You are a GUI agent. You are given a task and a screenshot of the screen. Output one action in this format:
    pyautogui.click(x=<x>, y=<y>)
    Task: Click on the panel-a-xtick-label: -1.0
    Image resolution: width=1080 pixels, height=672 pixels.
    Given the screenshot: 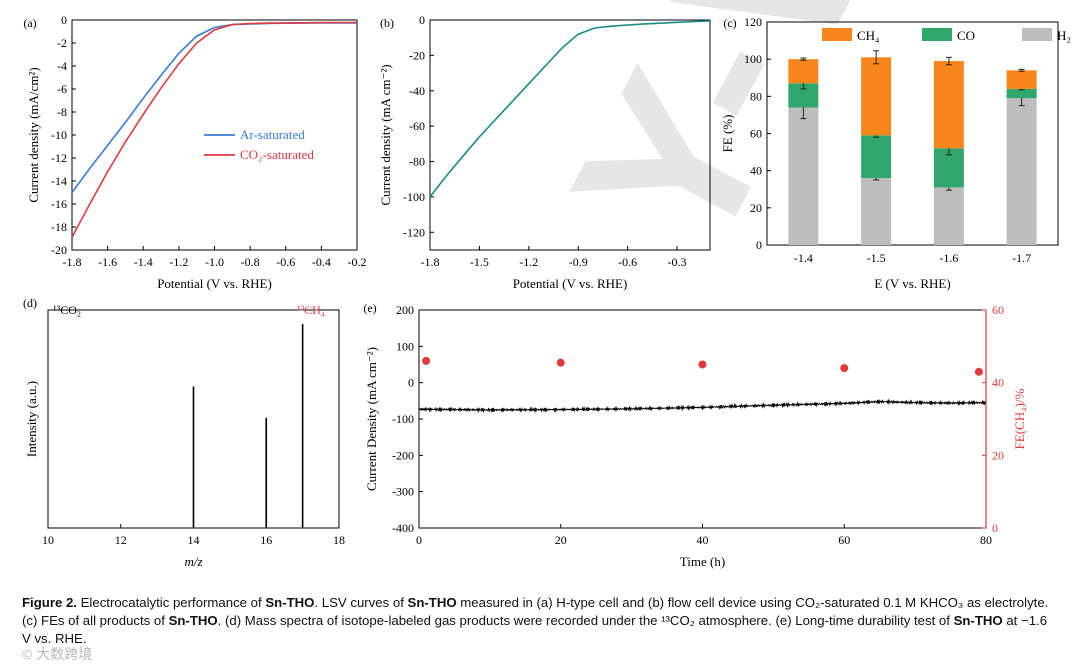 What is the action you would take?
    pyautogui.click(x=214, y=262)
    